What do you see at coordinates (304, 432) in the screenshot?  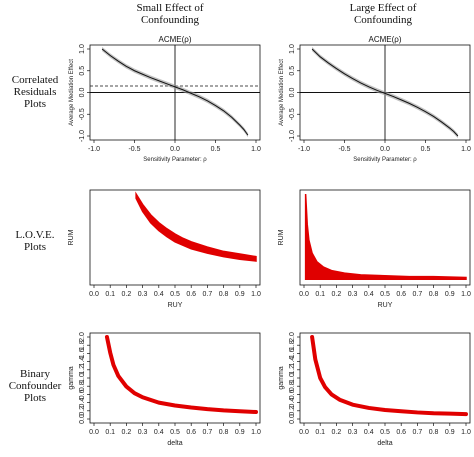 I see `binary-large-x-tick-label: 0.0` at bounding box center [304, 432].